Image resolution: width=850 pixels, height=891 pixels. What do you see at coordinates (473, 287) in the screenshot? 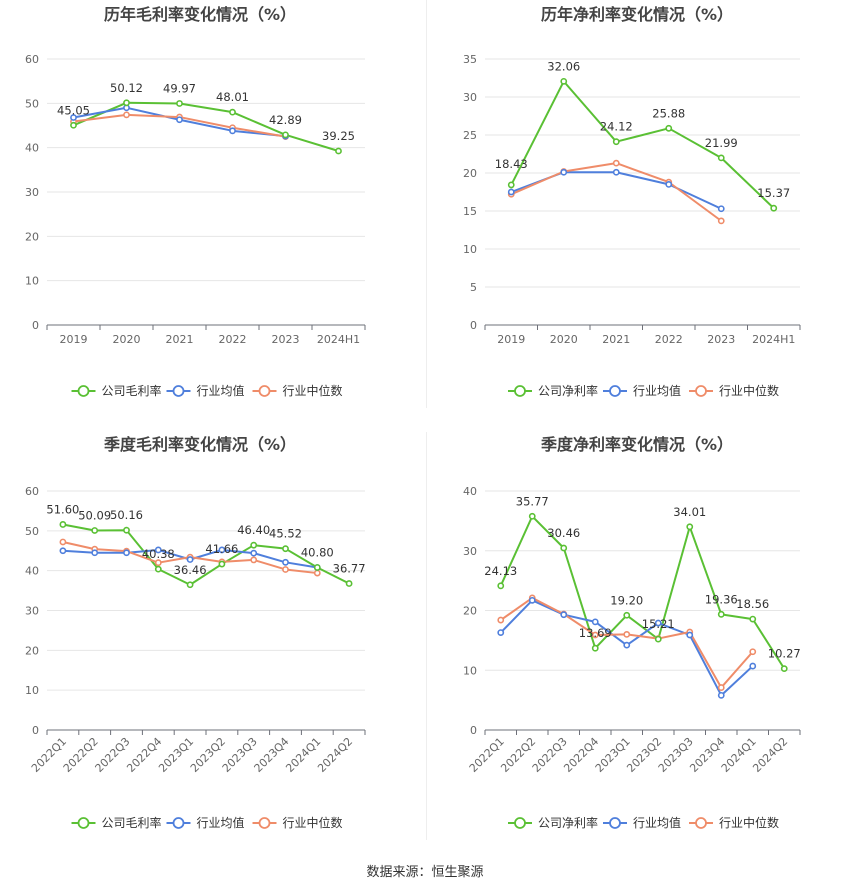
I see `y-tick-label: 5` at bounding box center [473, 287].